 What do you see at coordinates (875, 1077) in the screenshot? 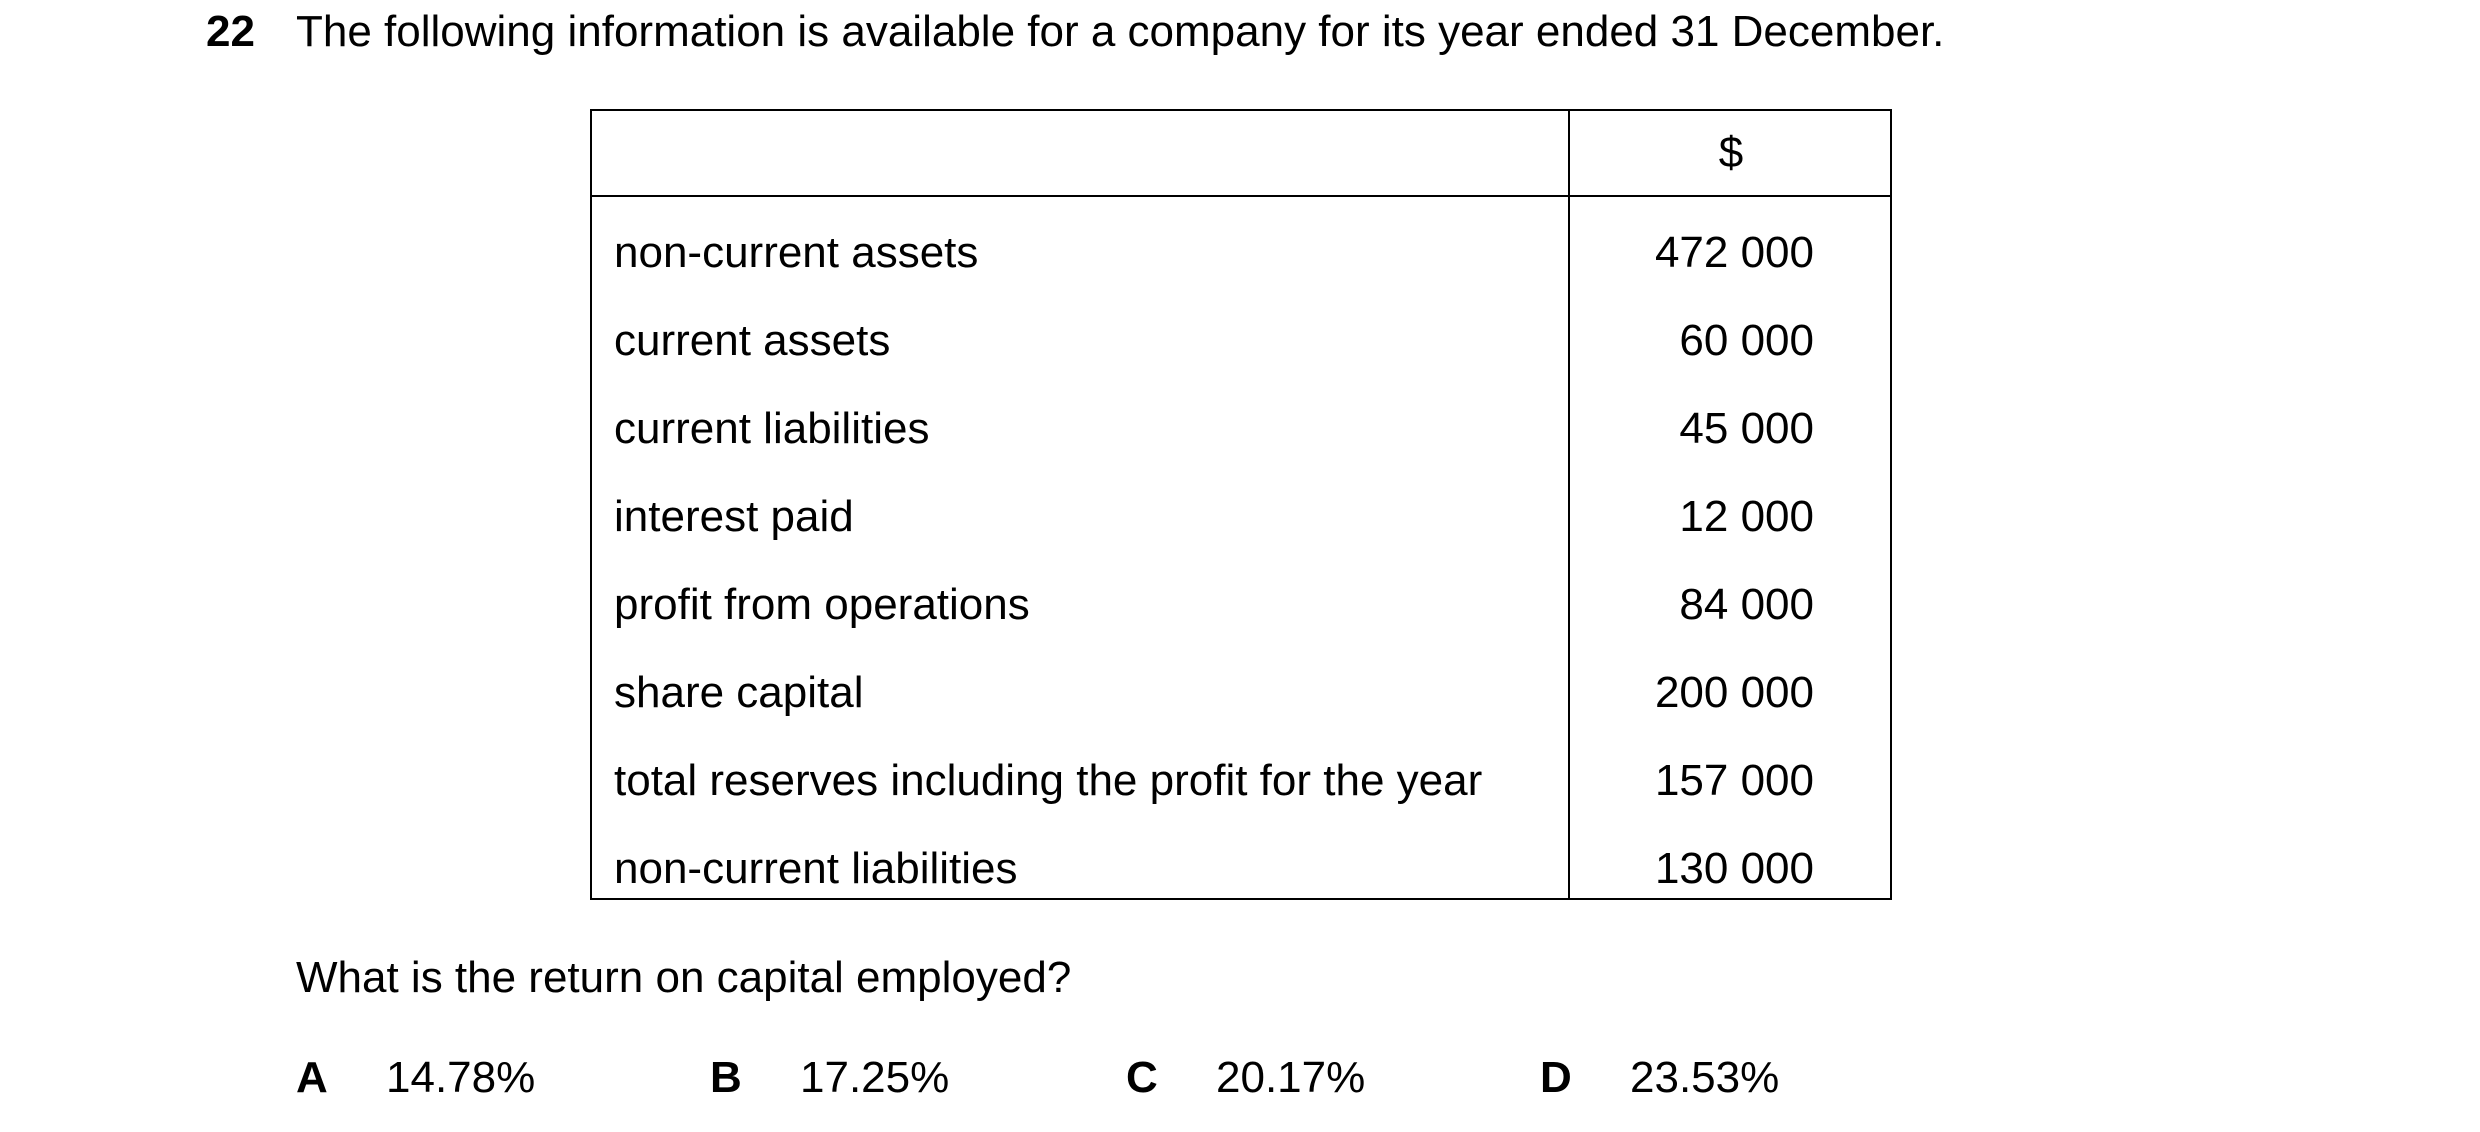
I see `option-value: 17.25%` at bounding box center [875, 1077].